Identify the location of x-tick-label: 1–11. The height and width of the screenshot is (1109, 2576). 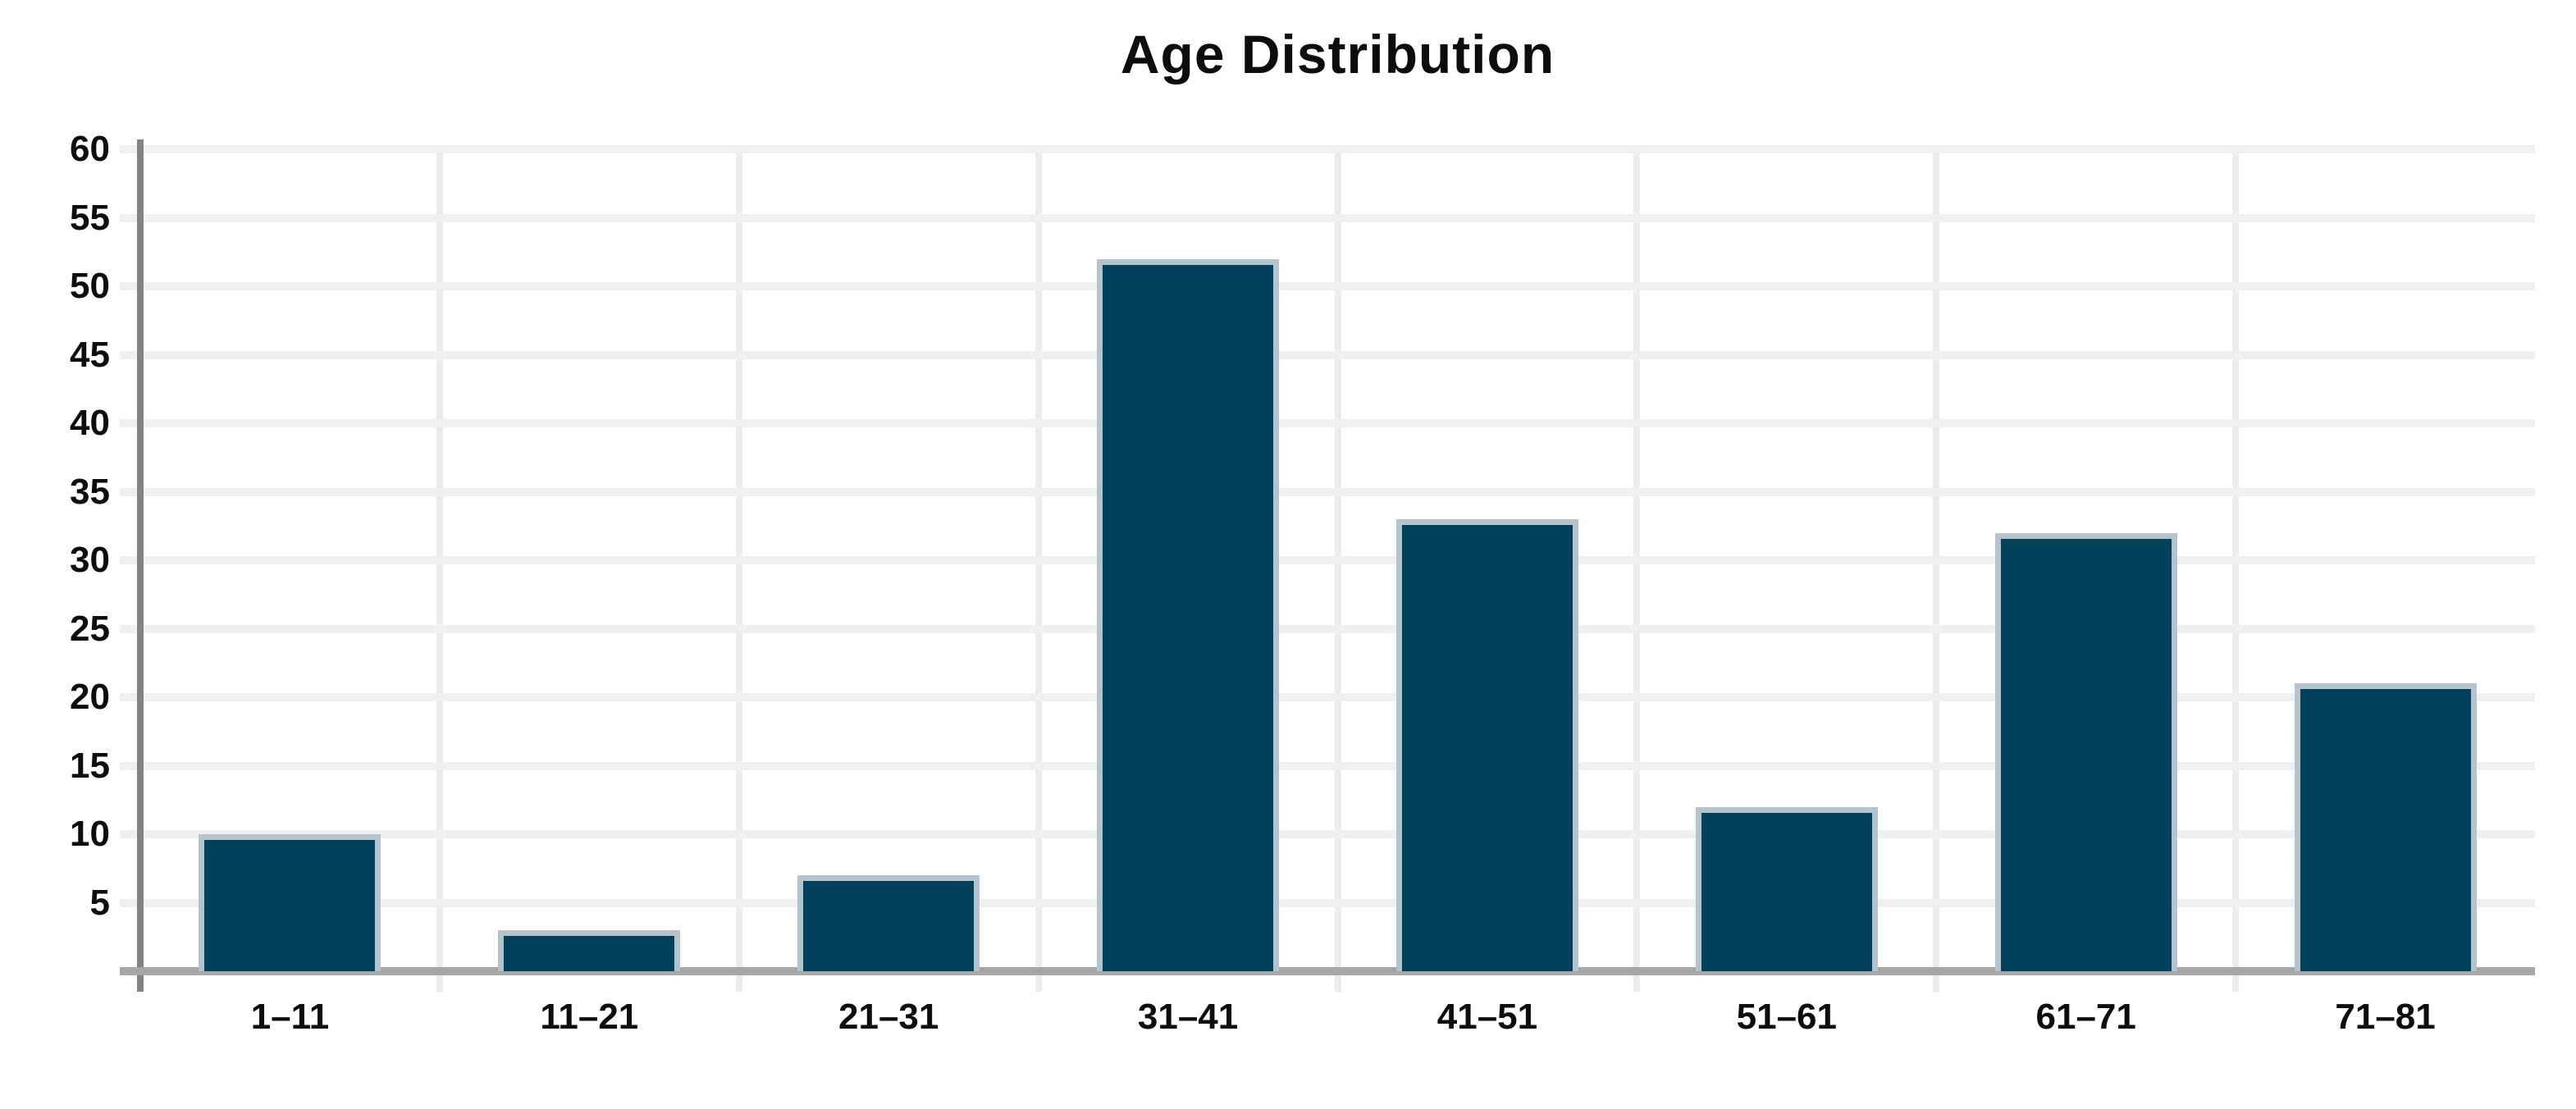
(290, 1017).